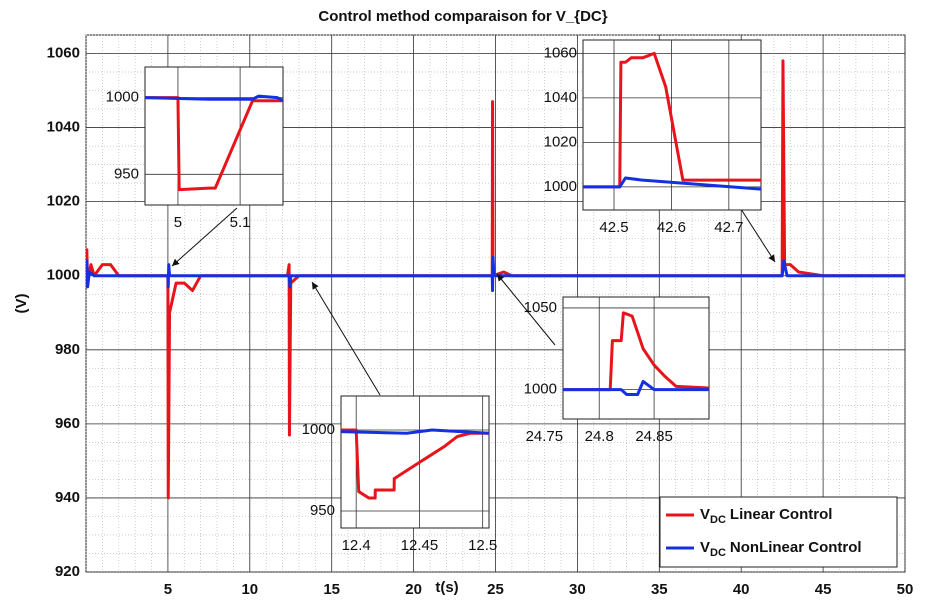 This screenshot has height=604, width=925. I want to click on legend-label: VDC NonLinear Control, so click(781, 549).